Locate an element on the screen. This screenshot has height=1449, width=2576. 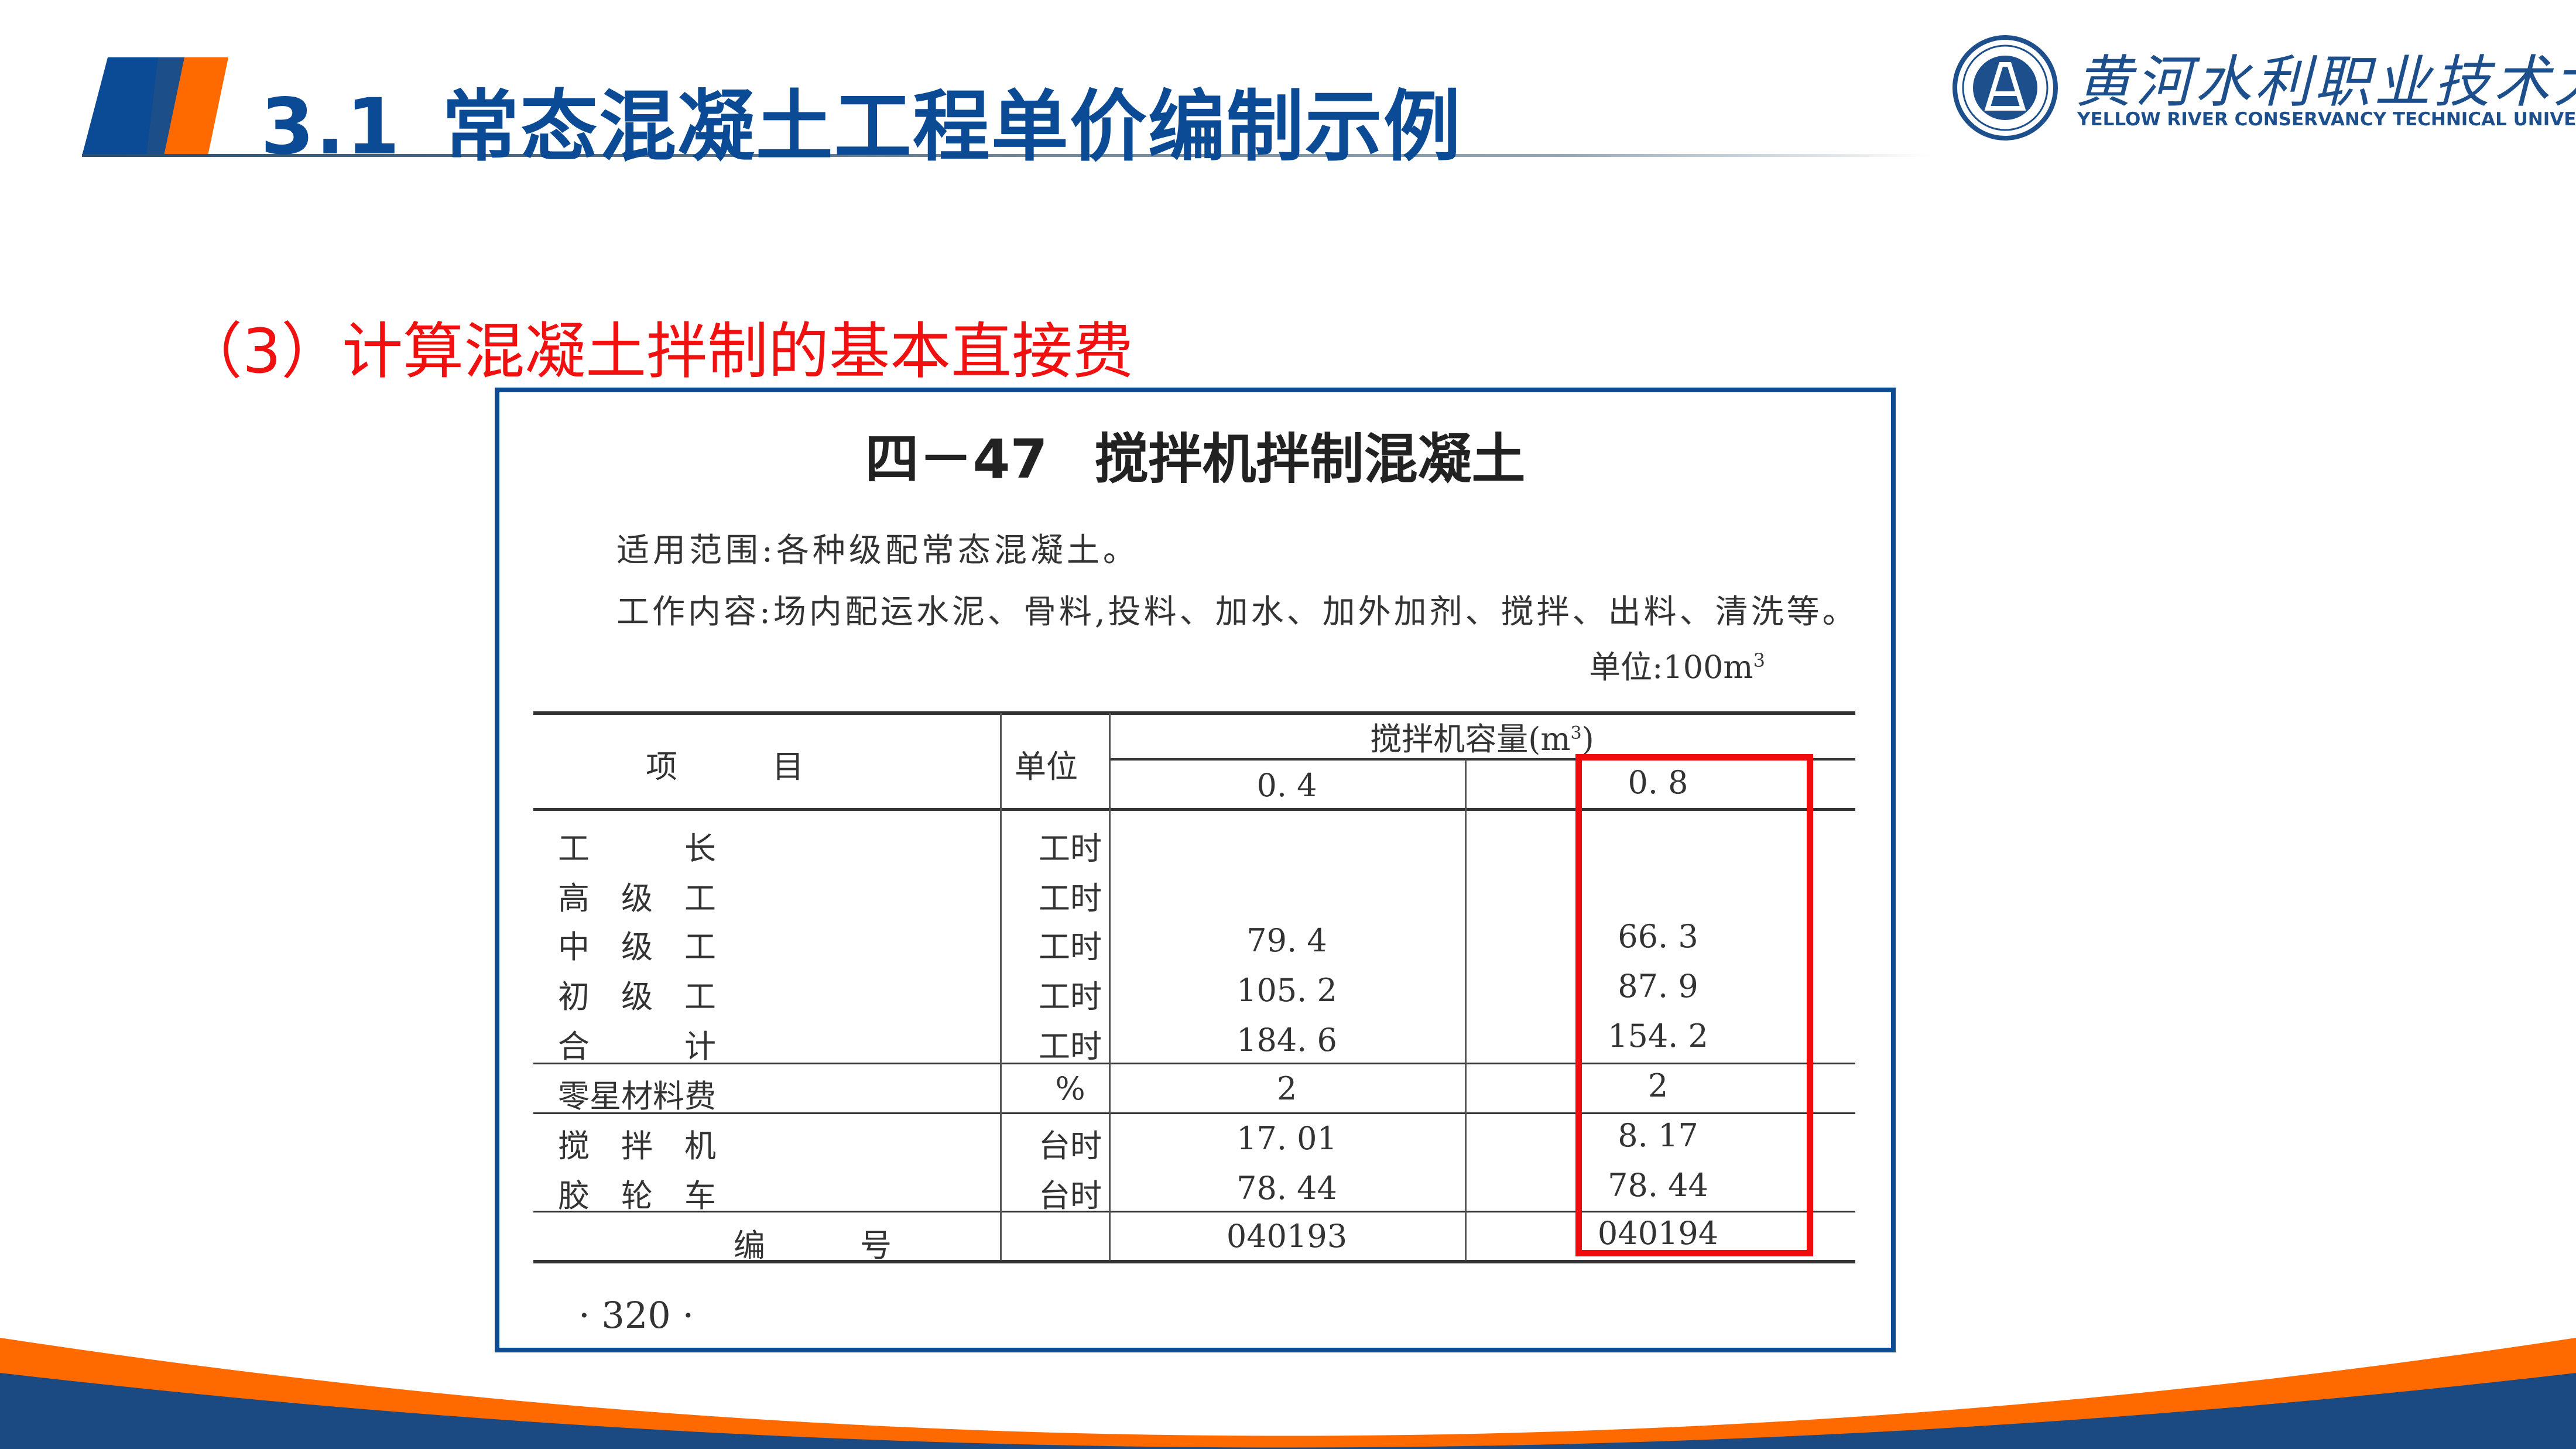
header-capacity: 搅拌机容量(m3) is located at coordinates (1482, 739).